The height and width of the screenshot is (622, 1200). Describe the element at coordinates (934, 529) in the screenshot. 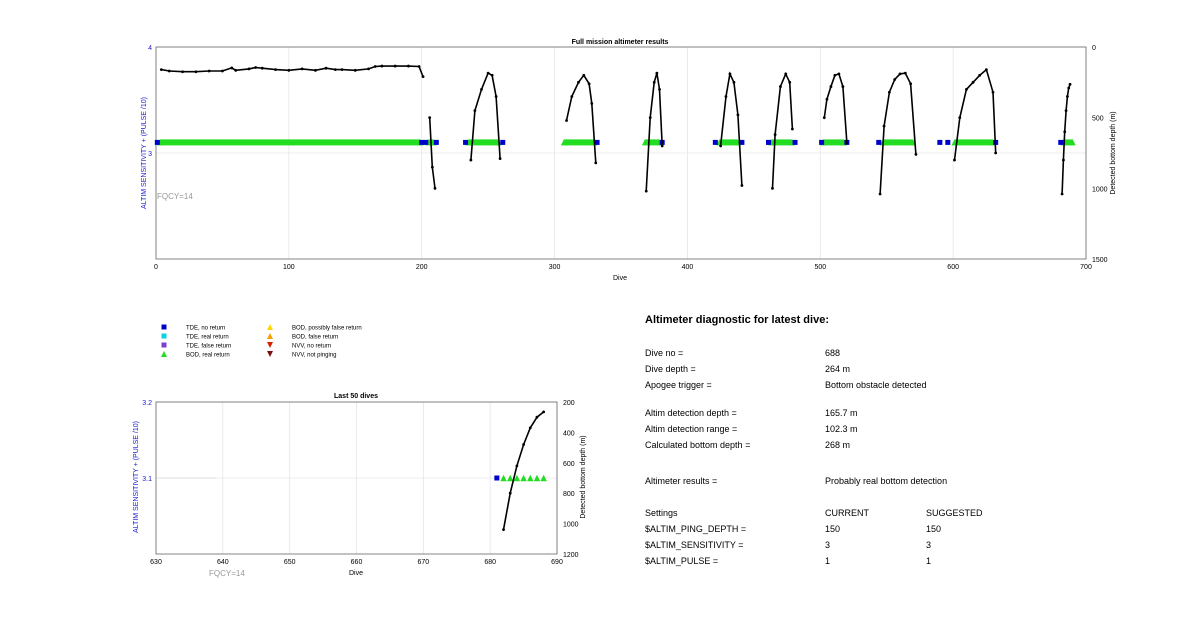

I see `setting-suggested-value: 150` at that location.